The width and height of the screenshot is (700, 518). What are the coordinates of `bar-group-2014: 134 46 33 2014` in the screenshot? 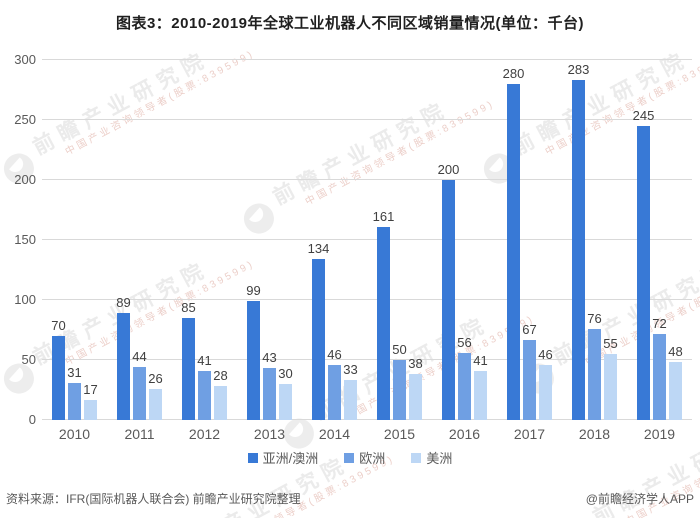 It's located at (334, 251).